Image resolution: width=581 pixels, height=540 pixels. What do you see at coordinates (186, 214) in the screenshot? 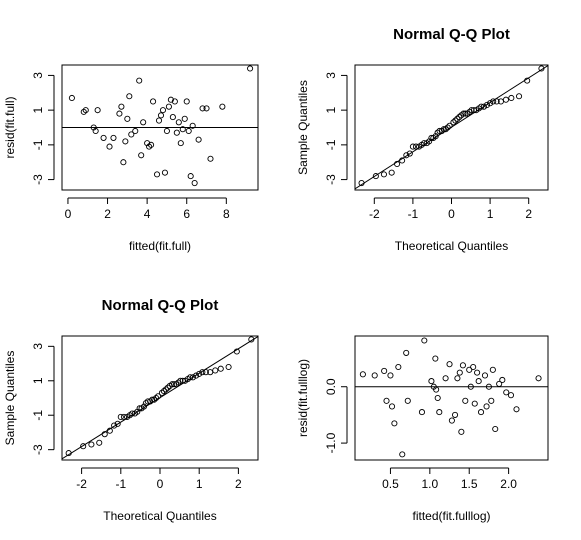
I see `x-tick-label: 6` at bounding box center [186, 214].